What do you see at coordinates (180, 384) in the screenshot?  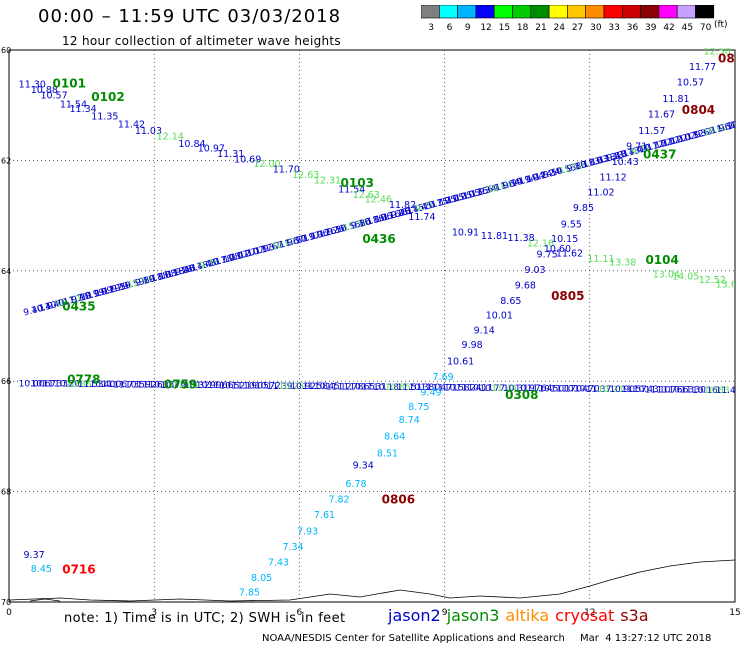 I see `pass-label: 0759` at bounding box center [180, 384].